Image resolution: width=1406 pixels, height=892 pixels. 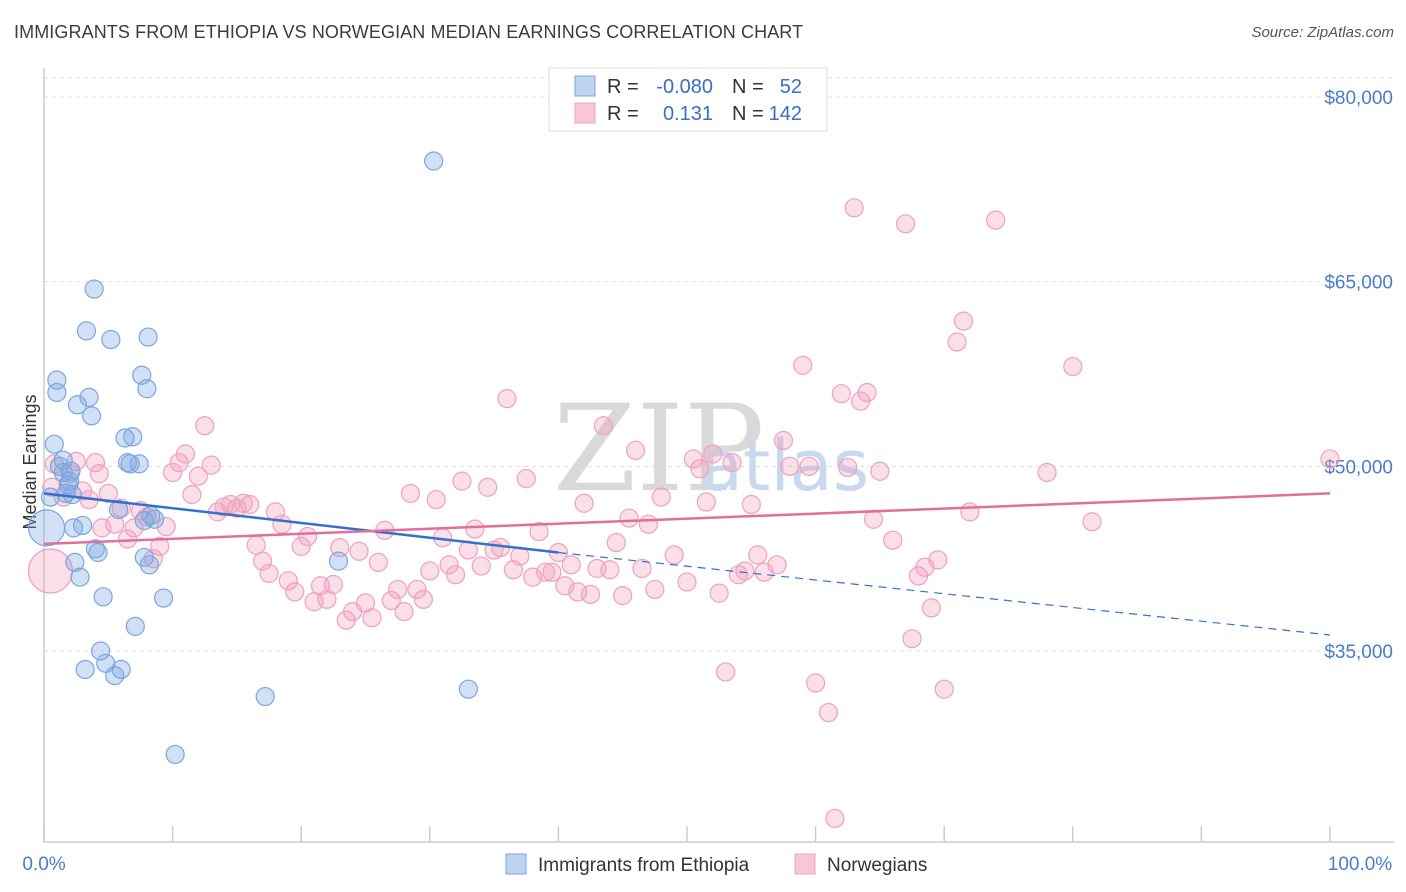 I want to click on y-tick-label: $80,000, so click(x=1358, y=98).